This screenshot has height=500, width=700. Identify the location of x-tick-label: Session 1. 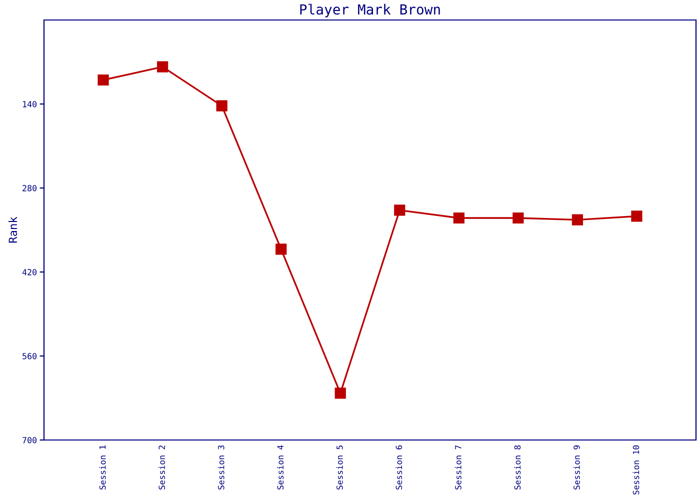
(102, 467).